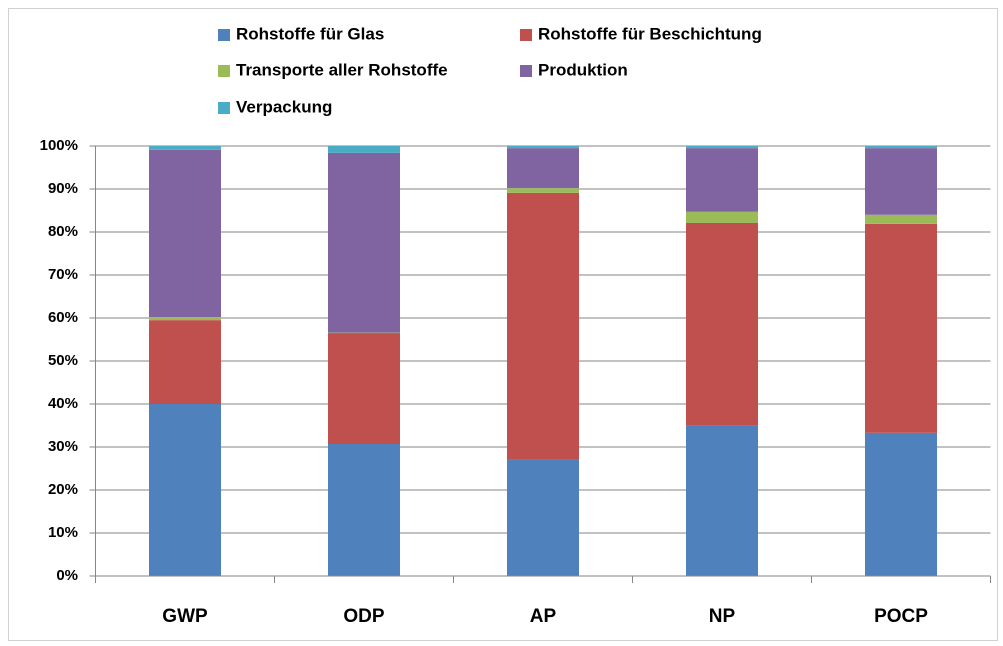 This screenshot has height=646, width=1003. I want to click on y-tick-label: 90%, so click(63, 188).